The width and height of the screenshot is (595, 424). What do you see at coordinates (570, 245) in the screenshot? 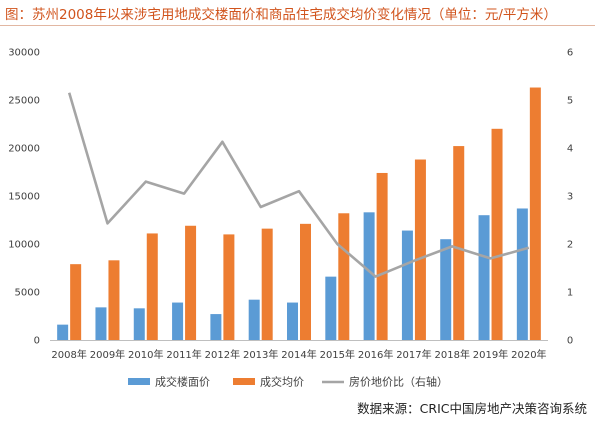
I see `y-right-tick-label: 2` at bounding box center [570, 245].